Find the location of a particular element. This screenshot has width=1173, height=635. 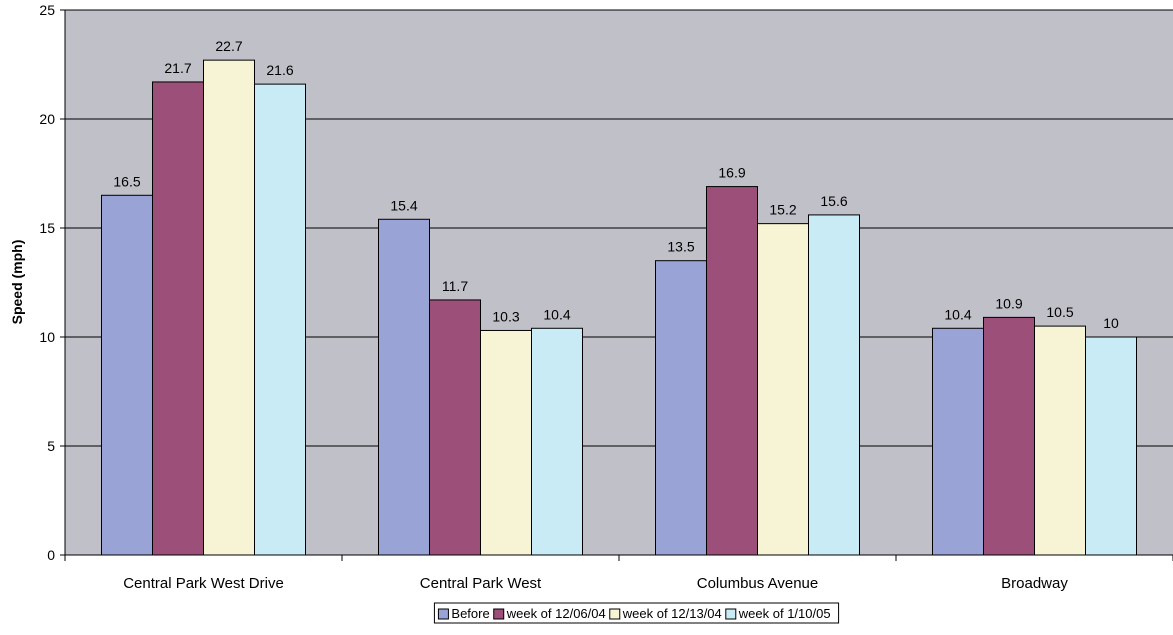

data-label: 22.7 is located at coordinates (228, 46).